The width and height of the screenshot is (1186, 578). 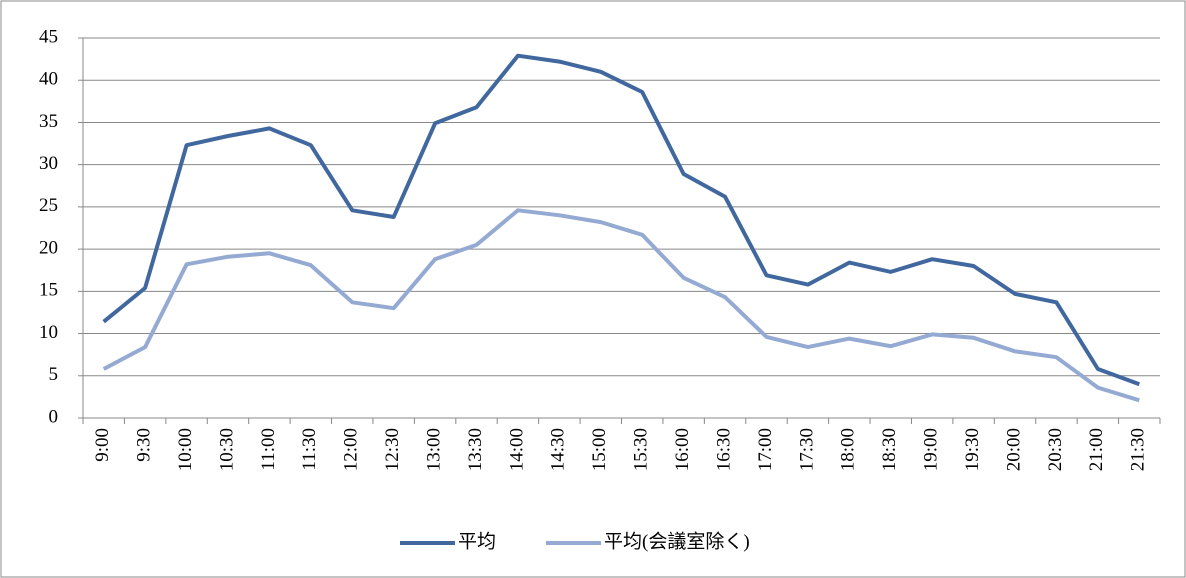 I want to click on x-tick-label: 12:30, so click(x=392, y=449).